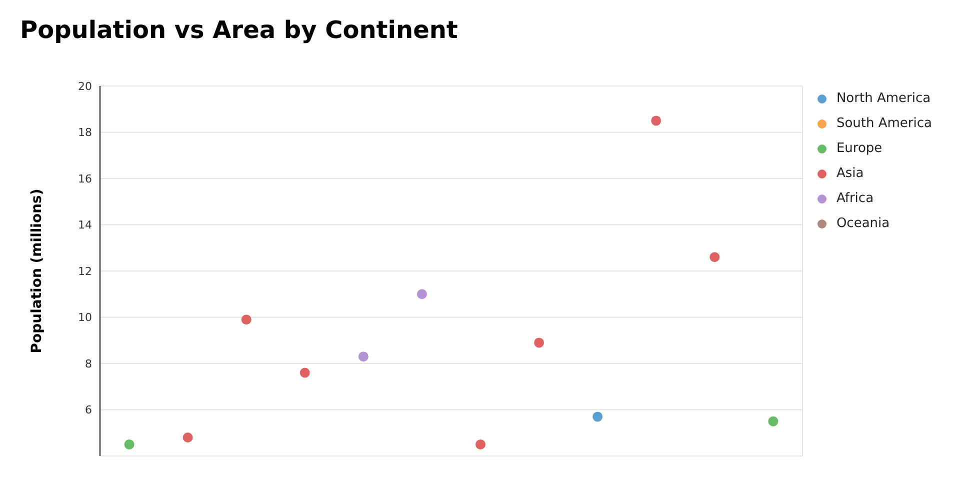 This screenshot has height=500, width=960. What do you see at coordinates (88, 410) in the screenshot?
I see `y-tick-label: 6` at bounding box center [88, 410].